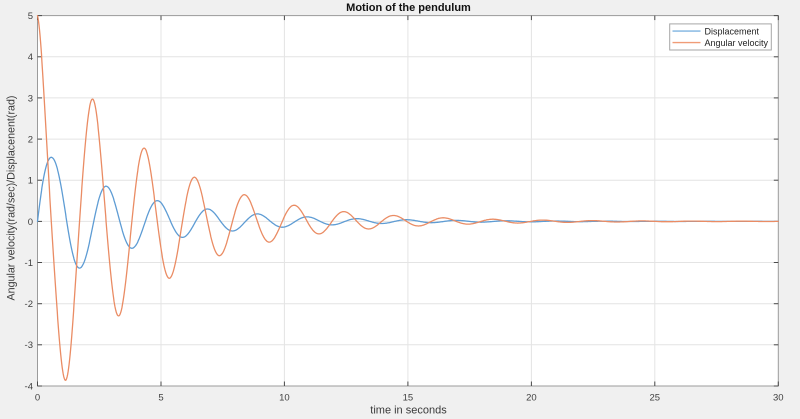 The width and height of the screenshot is (800, 419). What do you see at coordinates (408, 411) in the screenshot?
I see `svg-text: time in seconds` at bounding box center [408, 411].